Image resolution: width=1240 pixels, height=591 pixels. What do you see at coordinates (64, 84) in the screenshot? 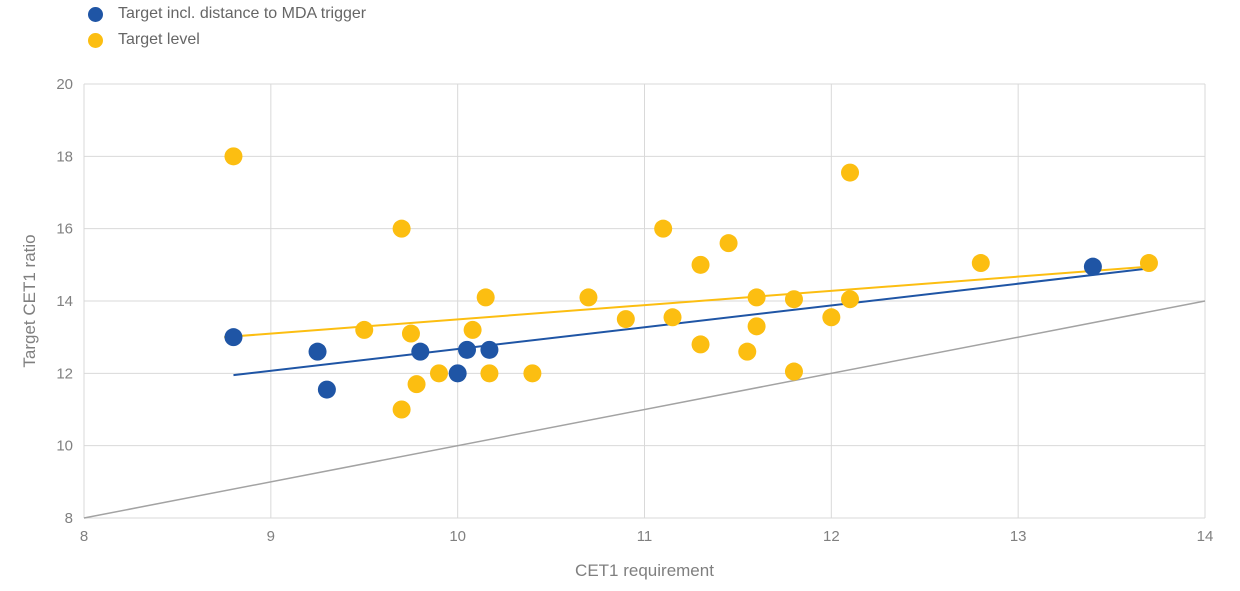
I see `y-tick-label: 20` at bounding box center [64, 84].